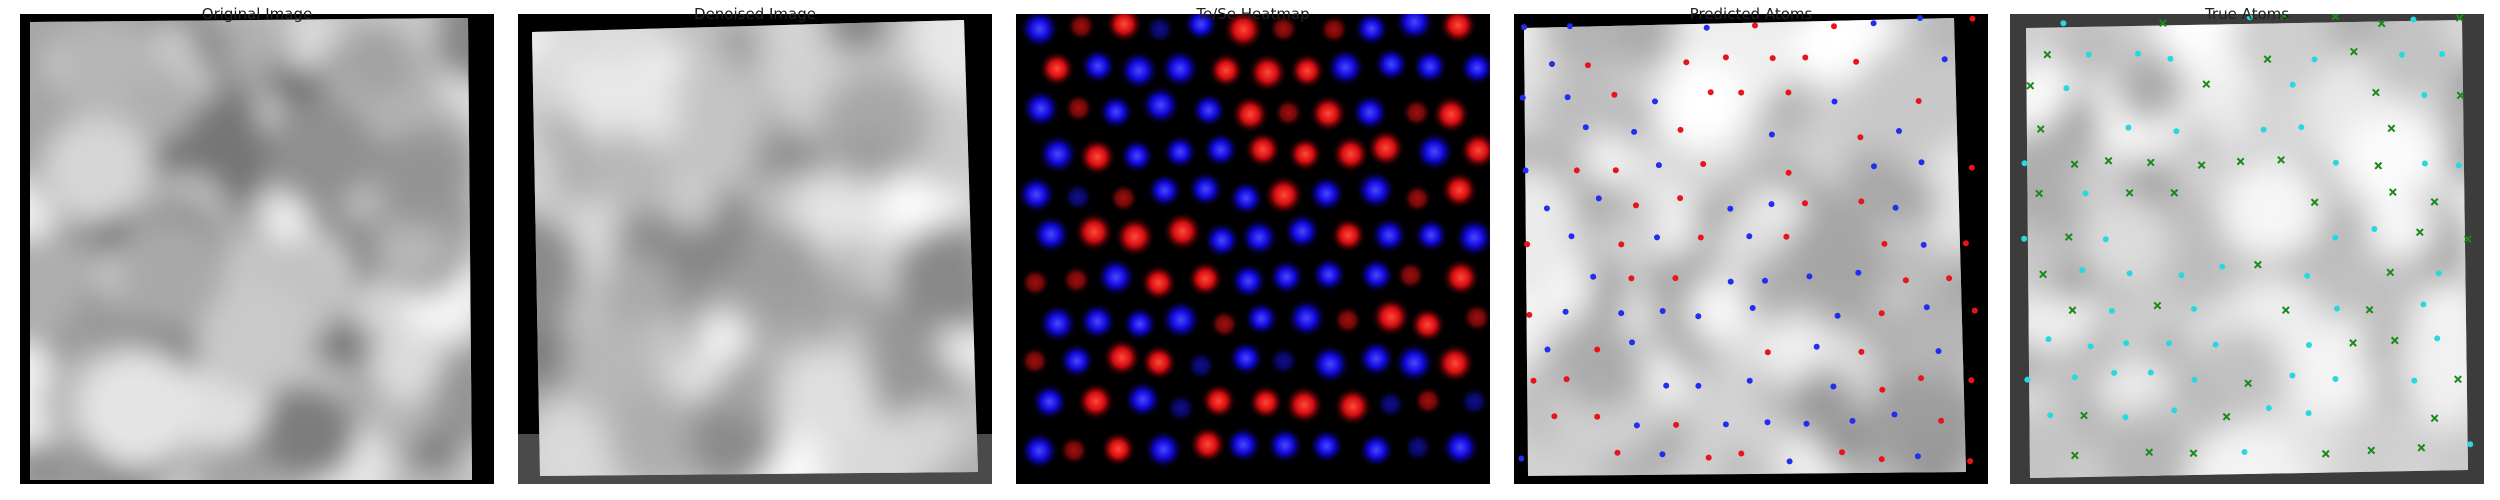  What do you see at coordinates (755, 14) in the screenshot?
I see `panel-title-denoised: Denoised Image` at bounding box center [755, 14].